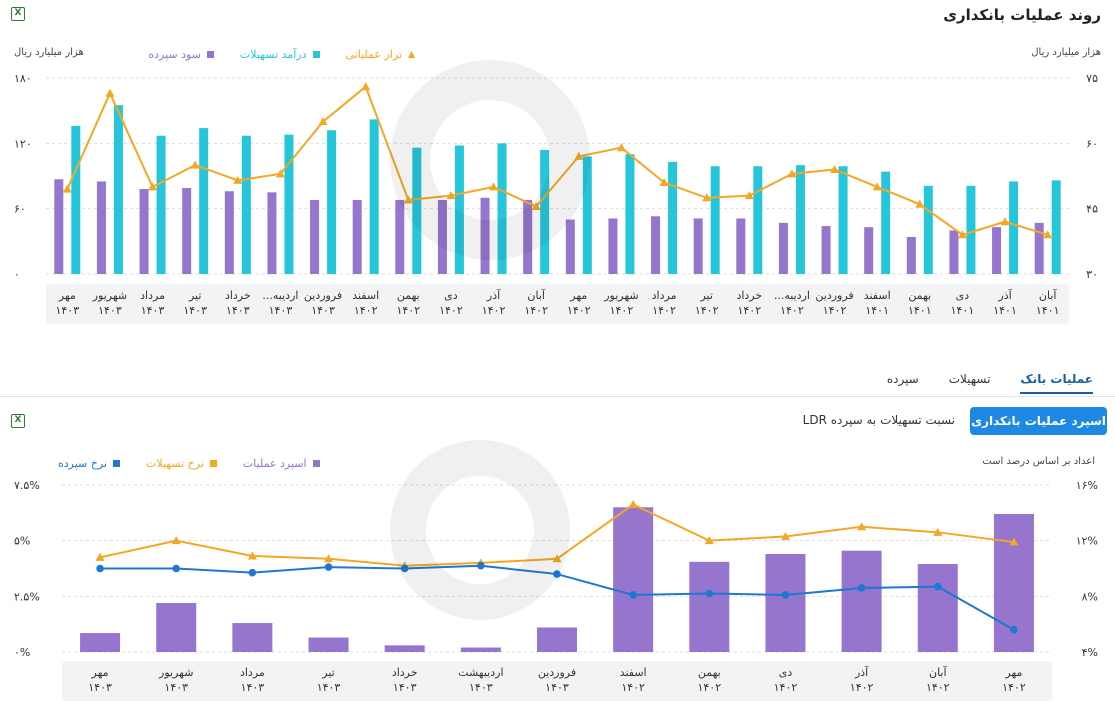  Describe the element at coordinates (273, 54) in the screenshot. I see `legend-label: درآمد تسهیلات` at that location.